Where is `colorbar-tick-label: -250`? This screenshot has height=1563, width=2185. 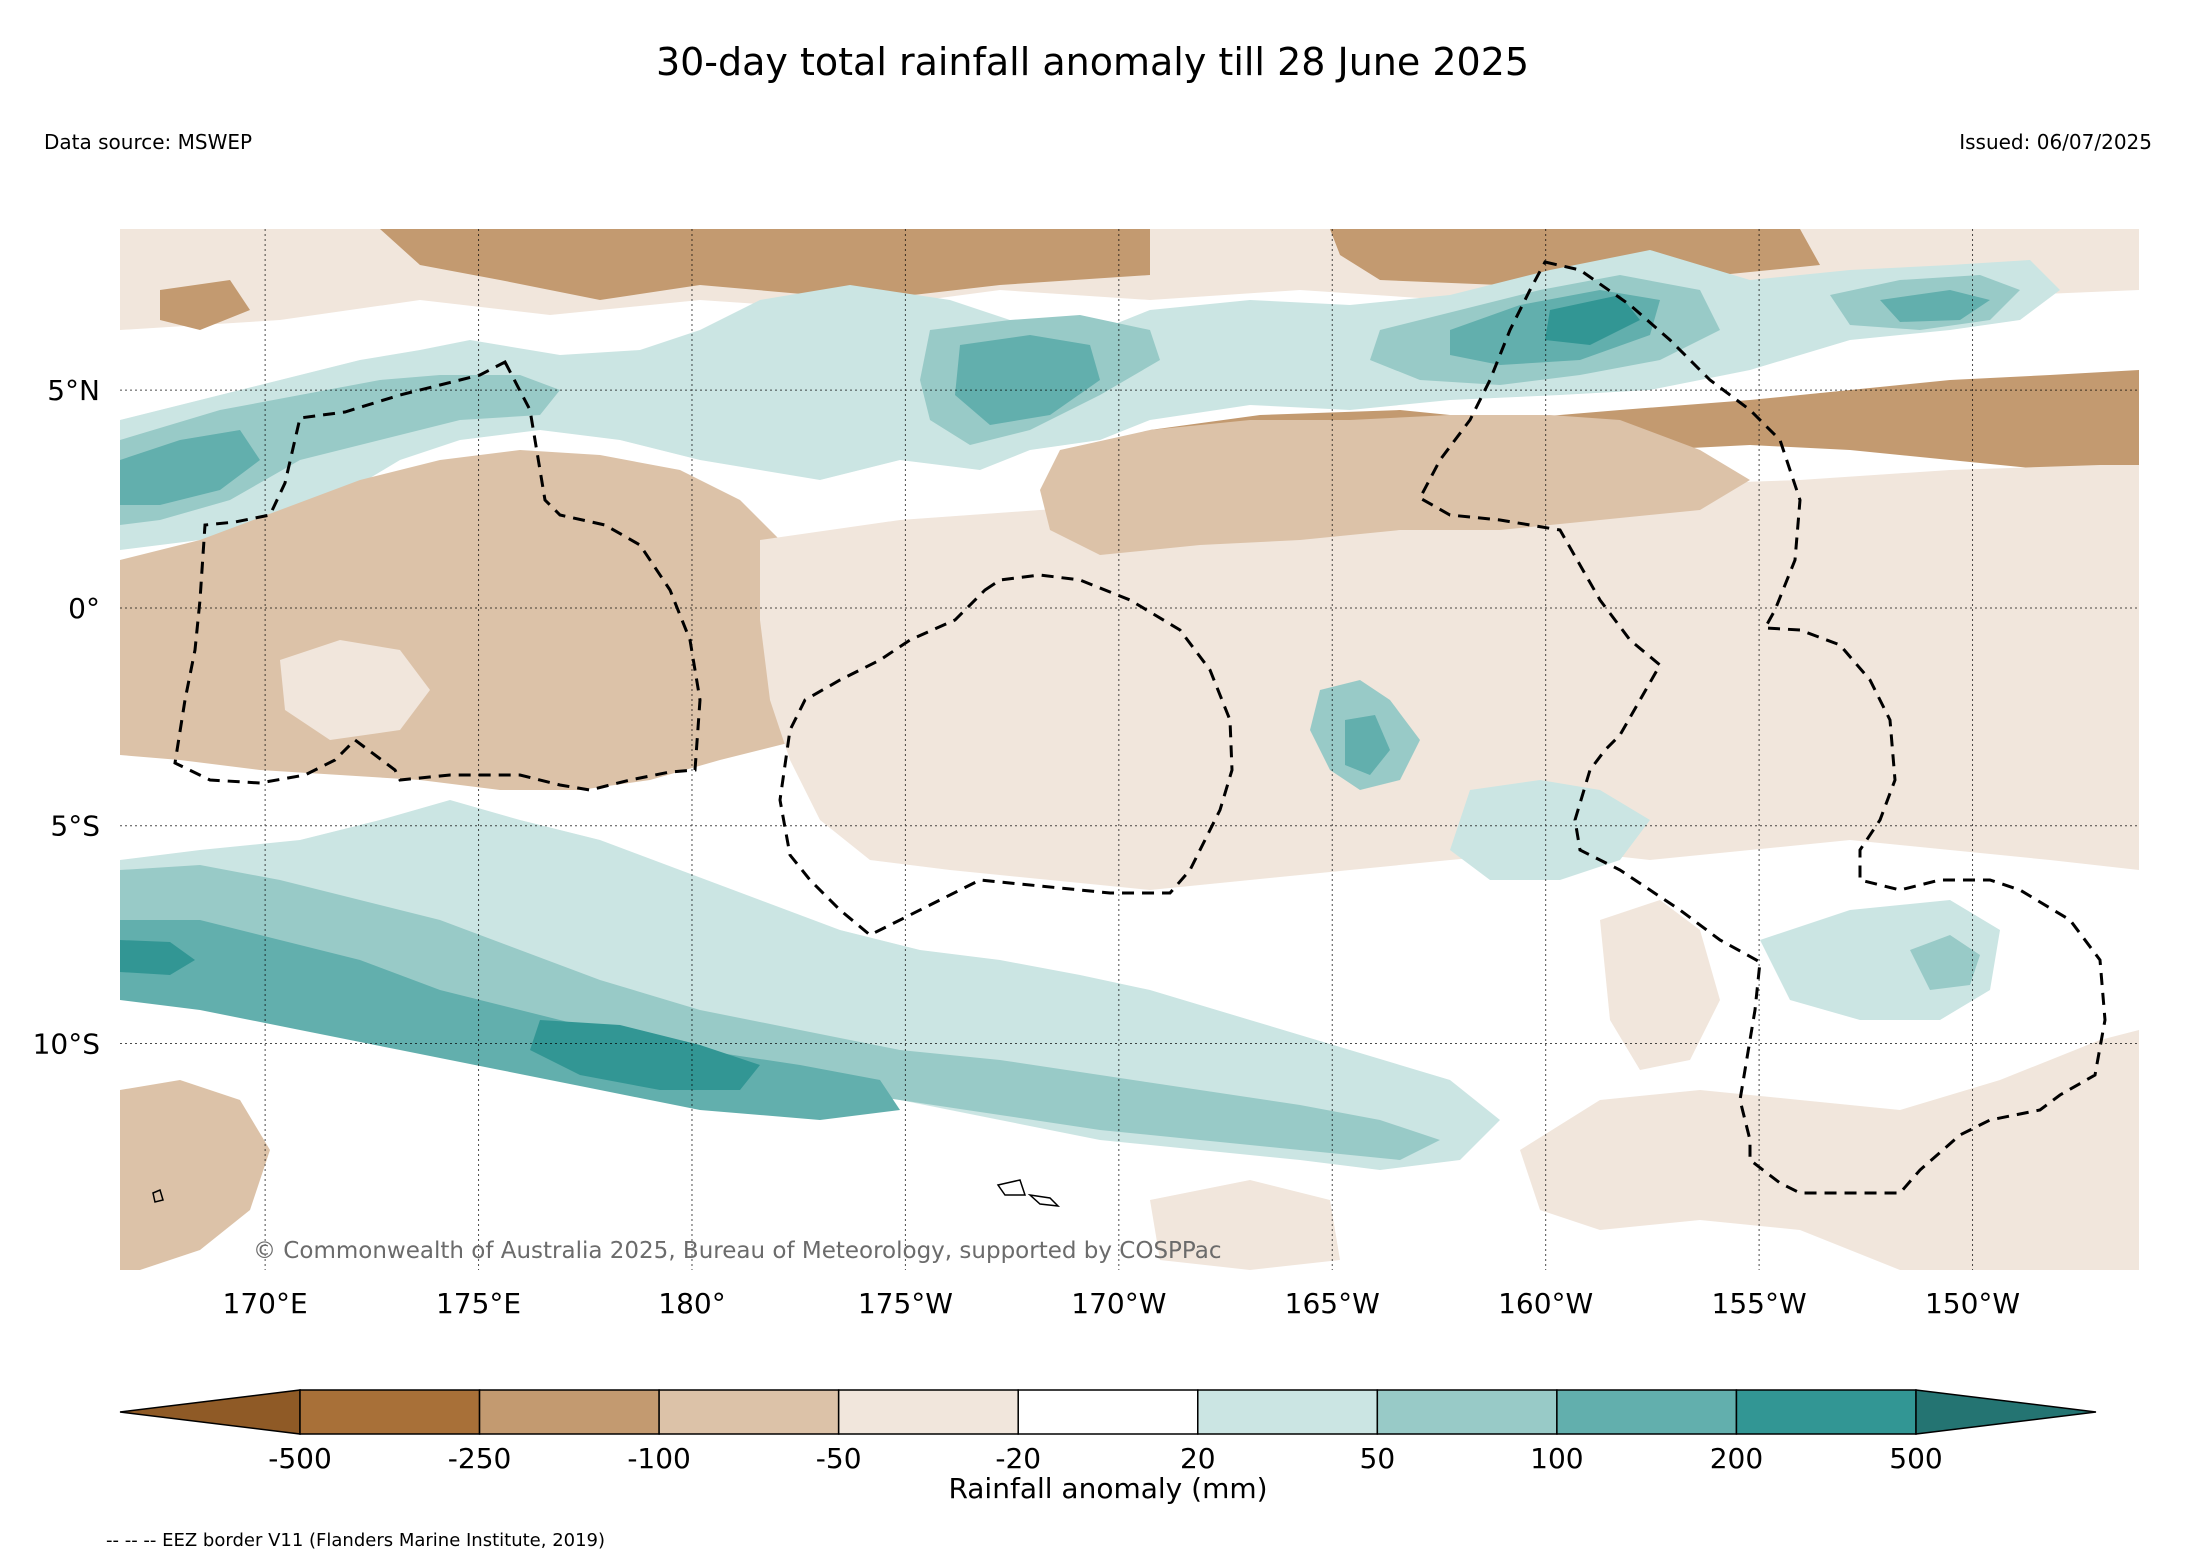
colorbar-tick-label: -250 is located at coordinates (480, 1458).